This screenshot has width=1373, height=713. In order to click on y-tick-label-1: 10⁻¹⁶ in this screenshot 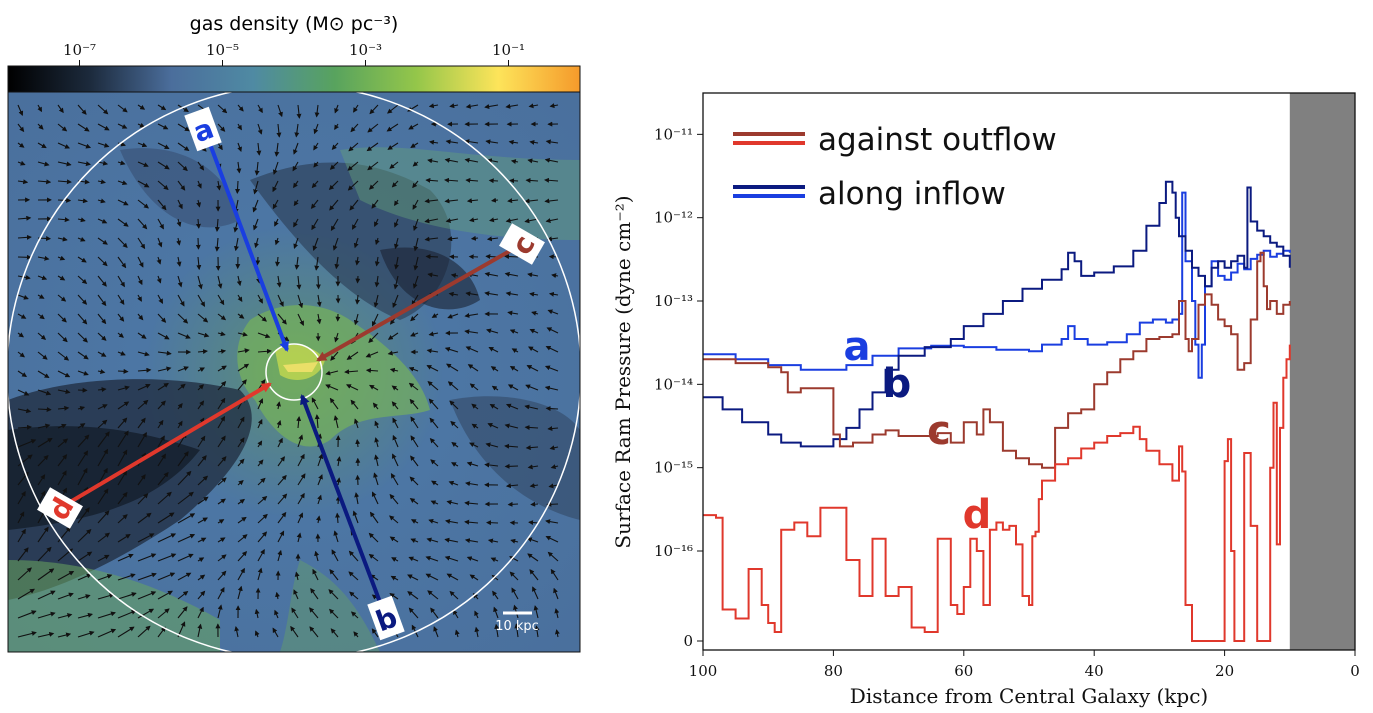, I will do `click(673, 551)`.